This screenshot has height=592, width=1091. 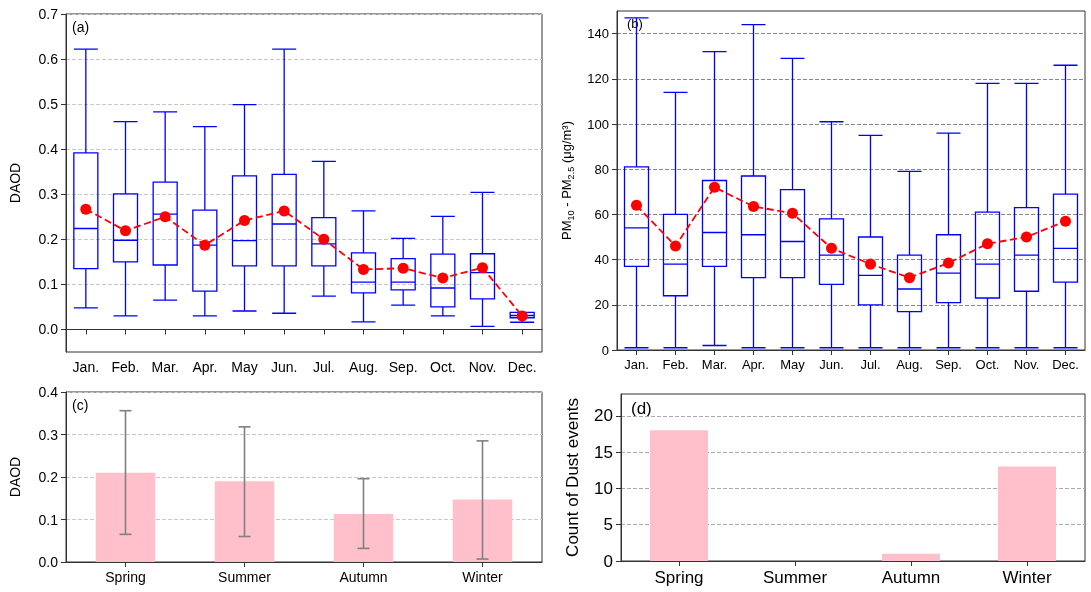 I want to click on y-tick-label: 10, so click(x=603, y=488).